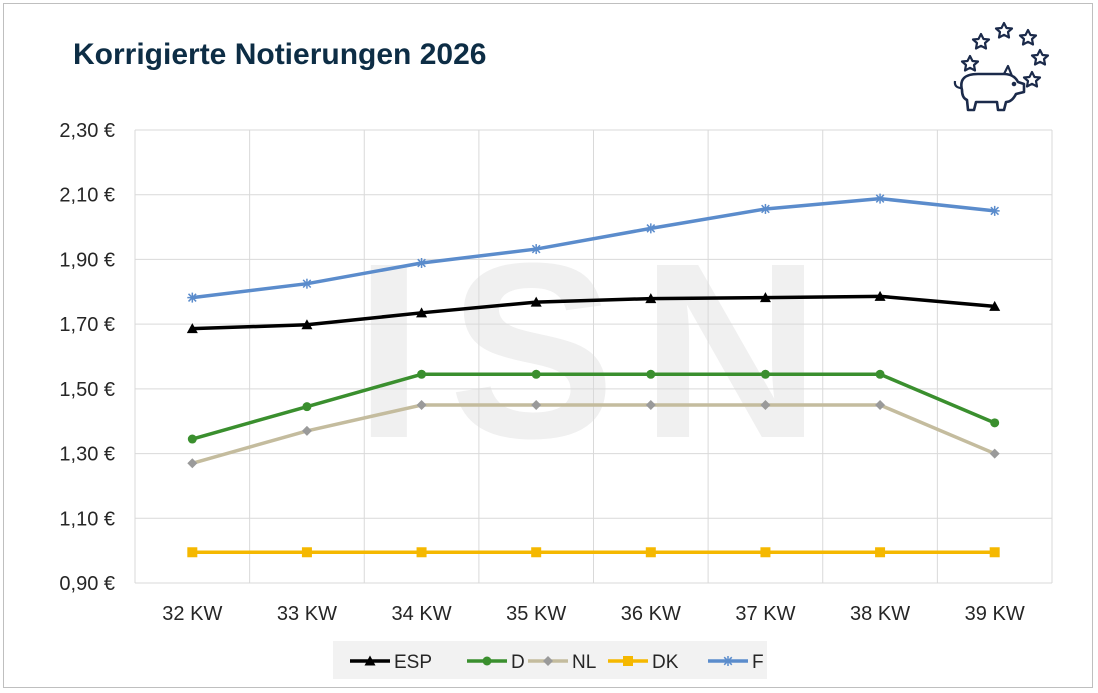 The height and width of the screenshot is (693, 1098). What do you see at coordinates (87, 131) in the screenshot?
I see `y-tick-label: 2,30 €` at bounding box center [87, 131].